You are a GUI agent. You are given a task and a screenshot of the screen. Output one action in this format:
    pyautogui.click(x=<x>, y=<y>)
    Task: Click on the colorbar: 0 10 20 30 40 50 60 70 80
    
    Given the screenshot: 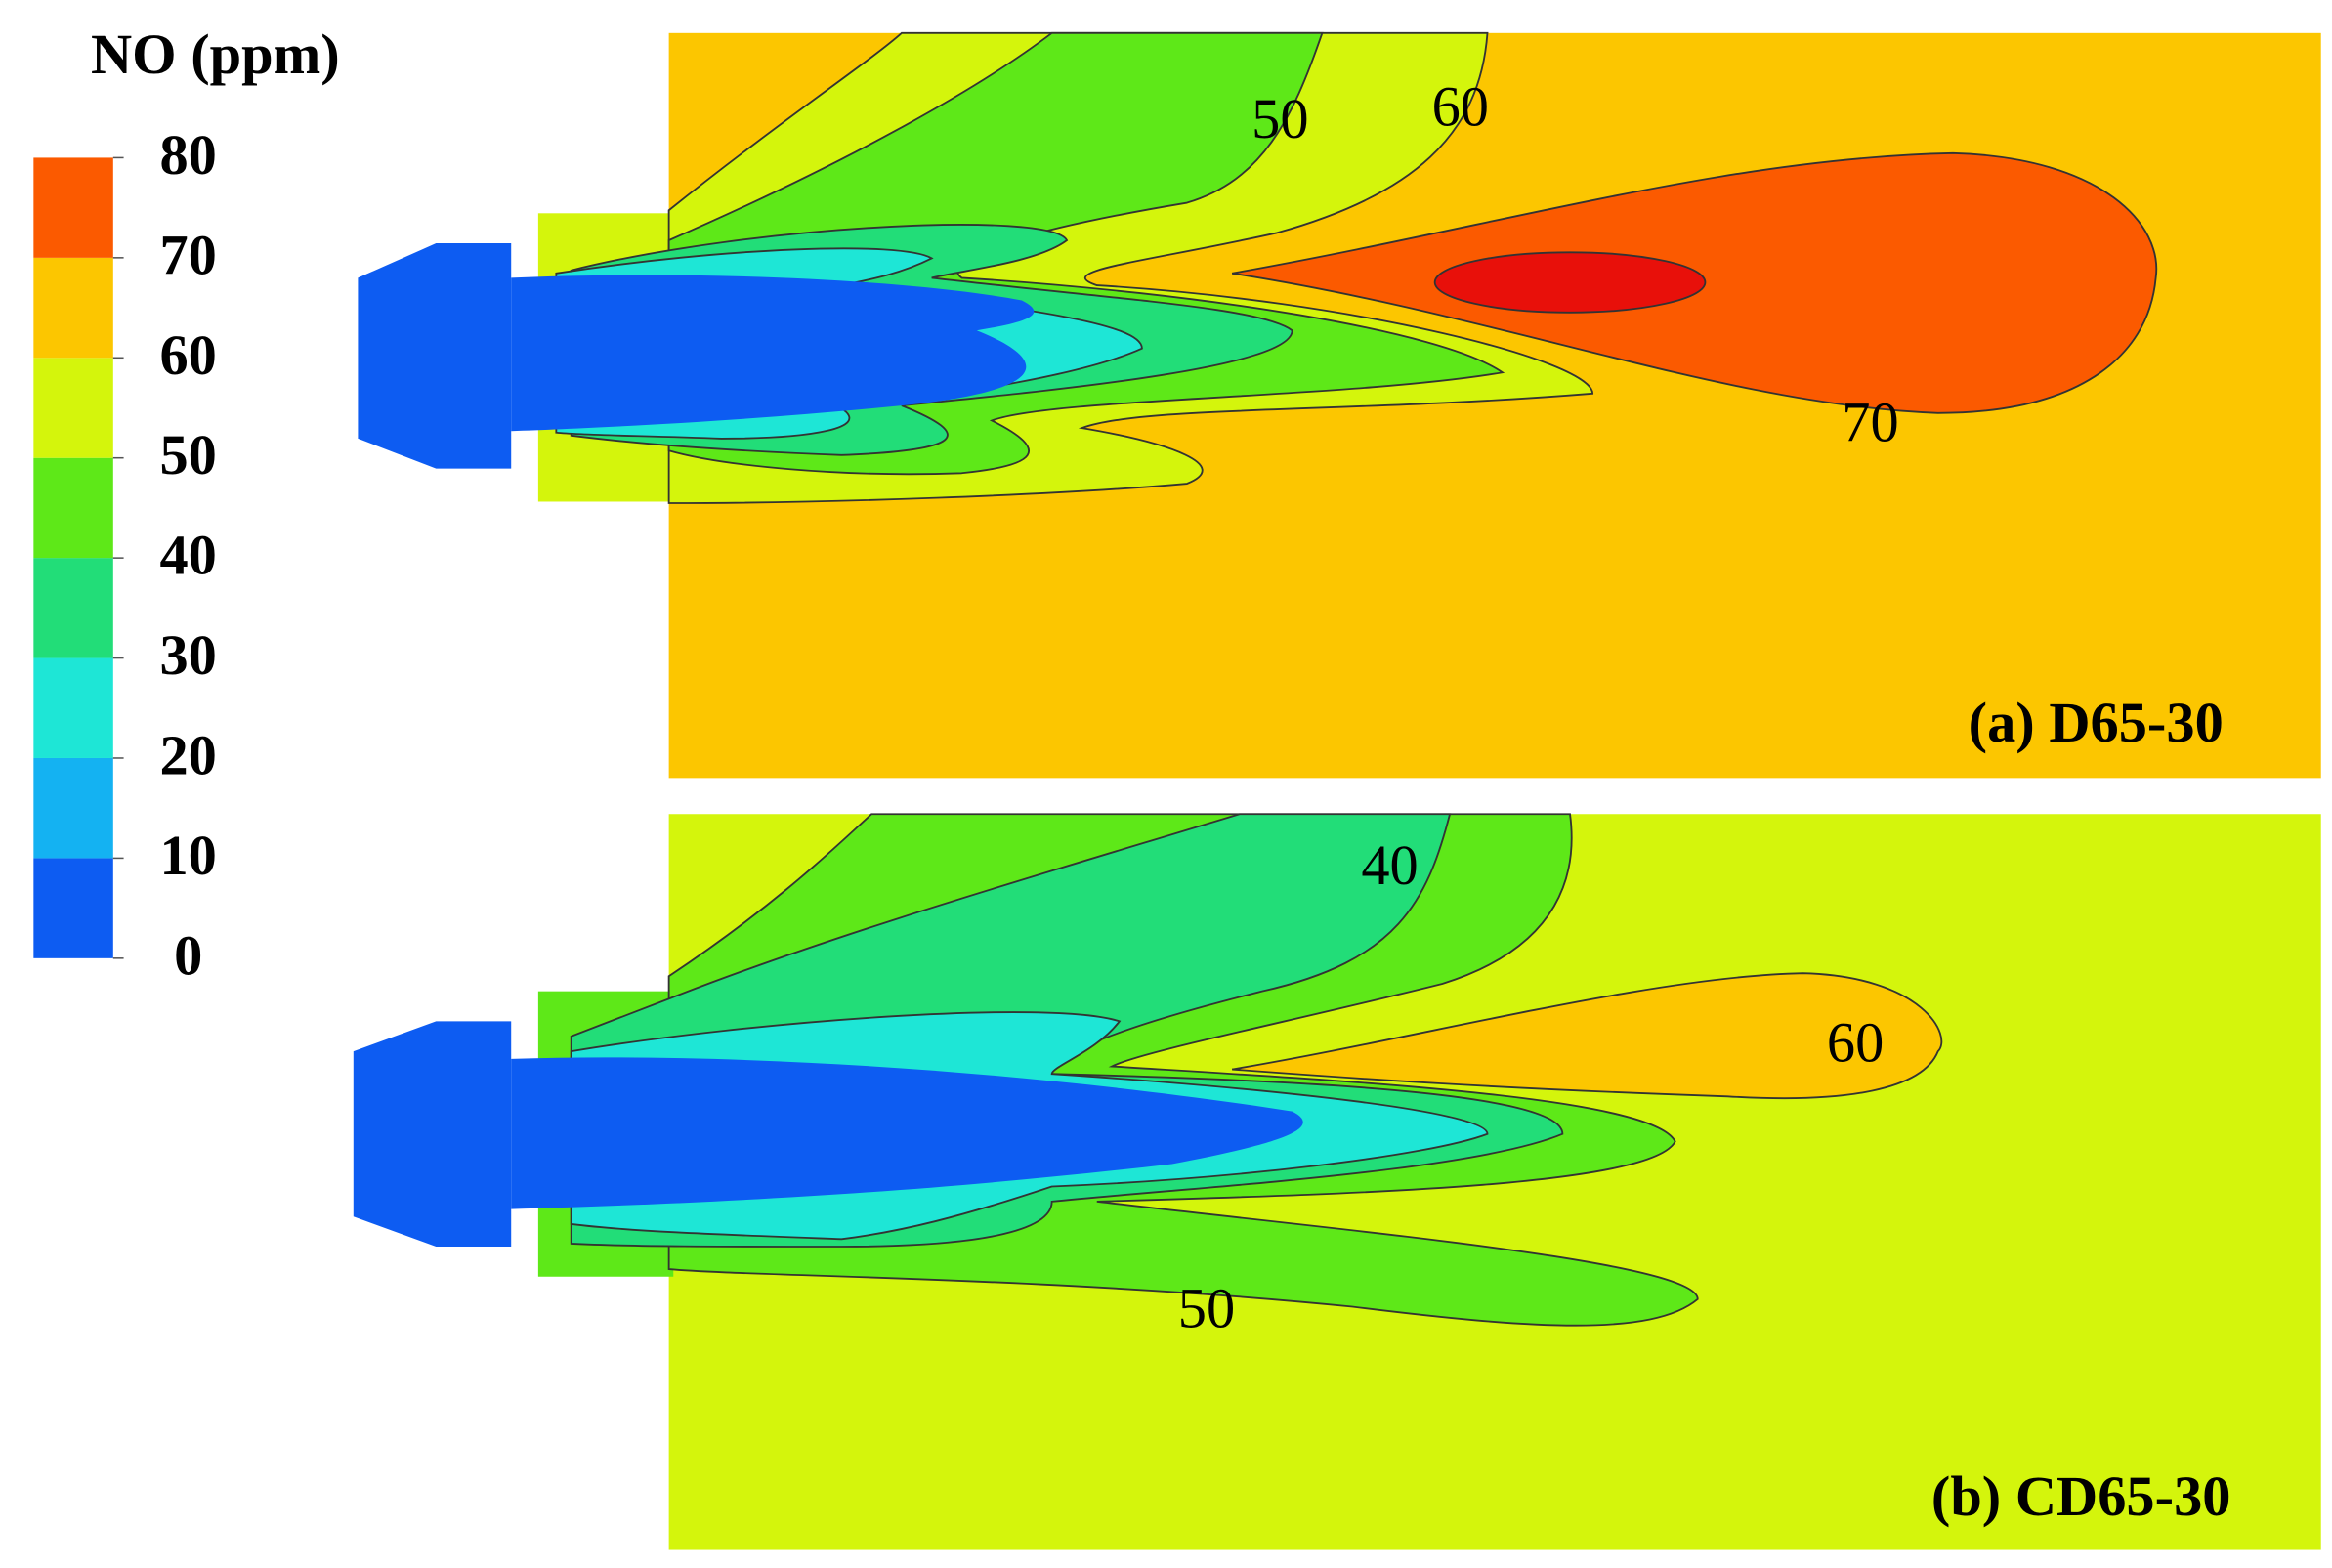 What is the action you would take?
    pyautogui.click(x=125, y=555)
    